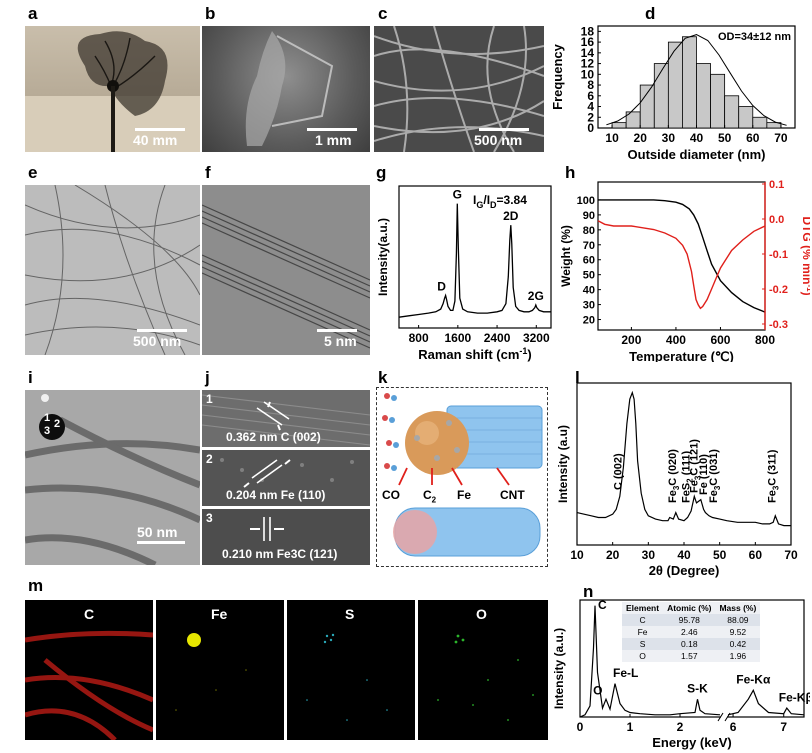 This screenshot has height=753, width=812. Describe the element at coordinates (280, 554) in the screenshot. I see `label-j-3: 0.210 nm Fe3C (121)` at that location.